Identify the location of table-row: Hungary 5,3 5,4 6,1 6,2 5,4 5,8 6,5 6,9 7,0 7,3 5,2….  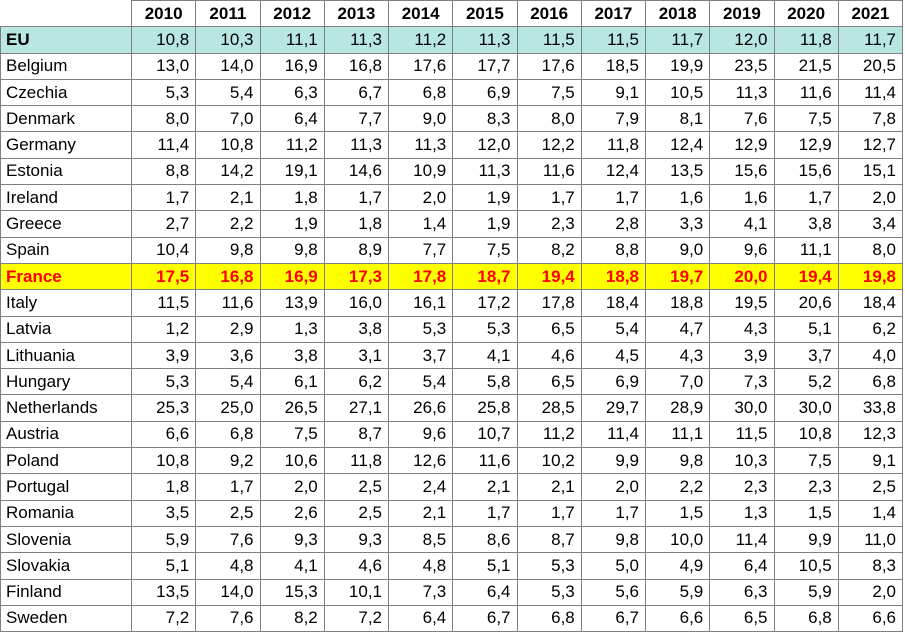
(452, 382).